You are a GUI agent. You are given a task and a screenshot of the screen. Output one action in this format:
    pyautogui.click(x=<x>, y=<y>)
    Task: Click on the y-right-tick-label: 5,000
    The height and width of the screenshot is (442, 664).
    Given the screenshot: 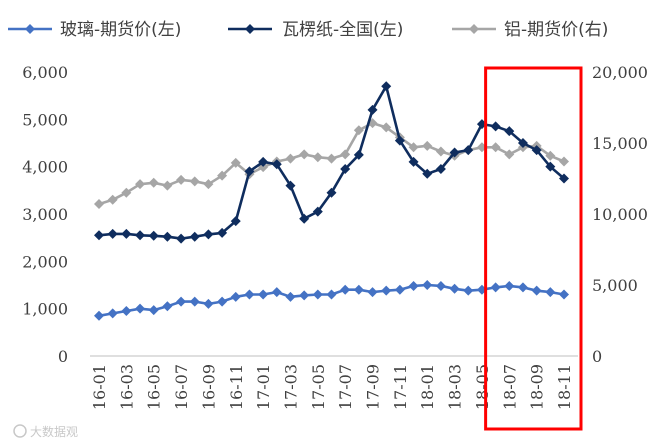 What is the action you would take?
    pyautogui.click(x=615, y=285)
    